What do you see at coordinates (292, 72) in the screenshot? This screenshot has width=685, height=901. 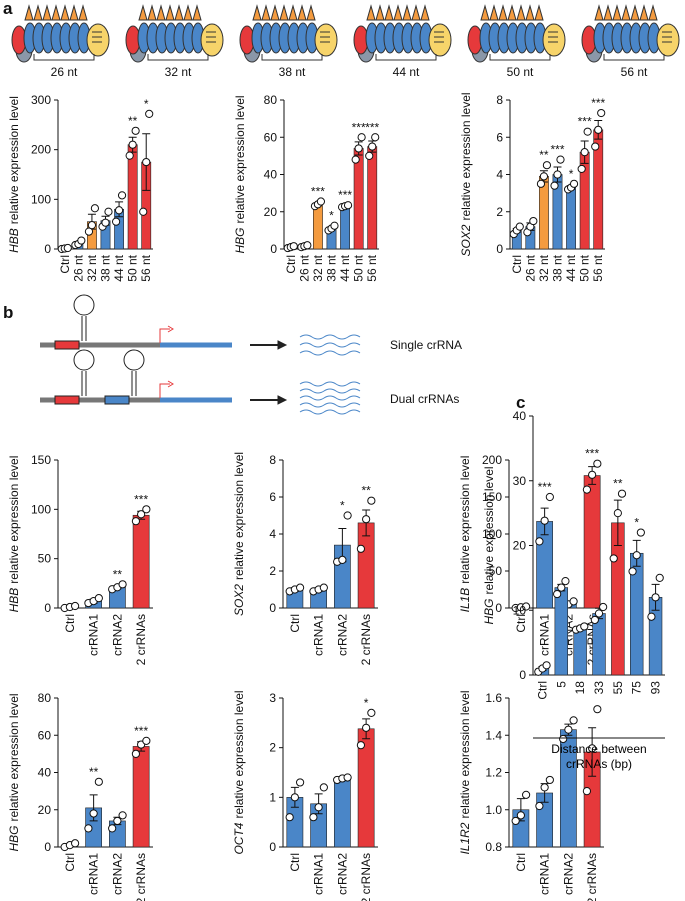 I see `spacer-label: 38 nt` at bounding box center [292, 72].